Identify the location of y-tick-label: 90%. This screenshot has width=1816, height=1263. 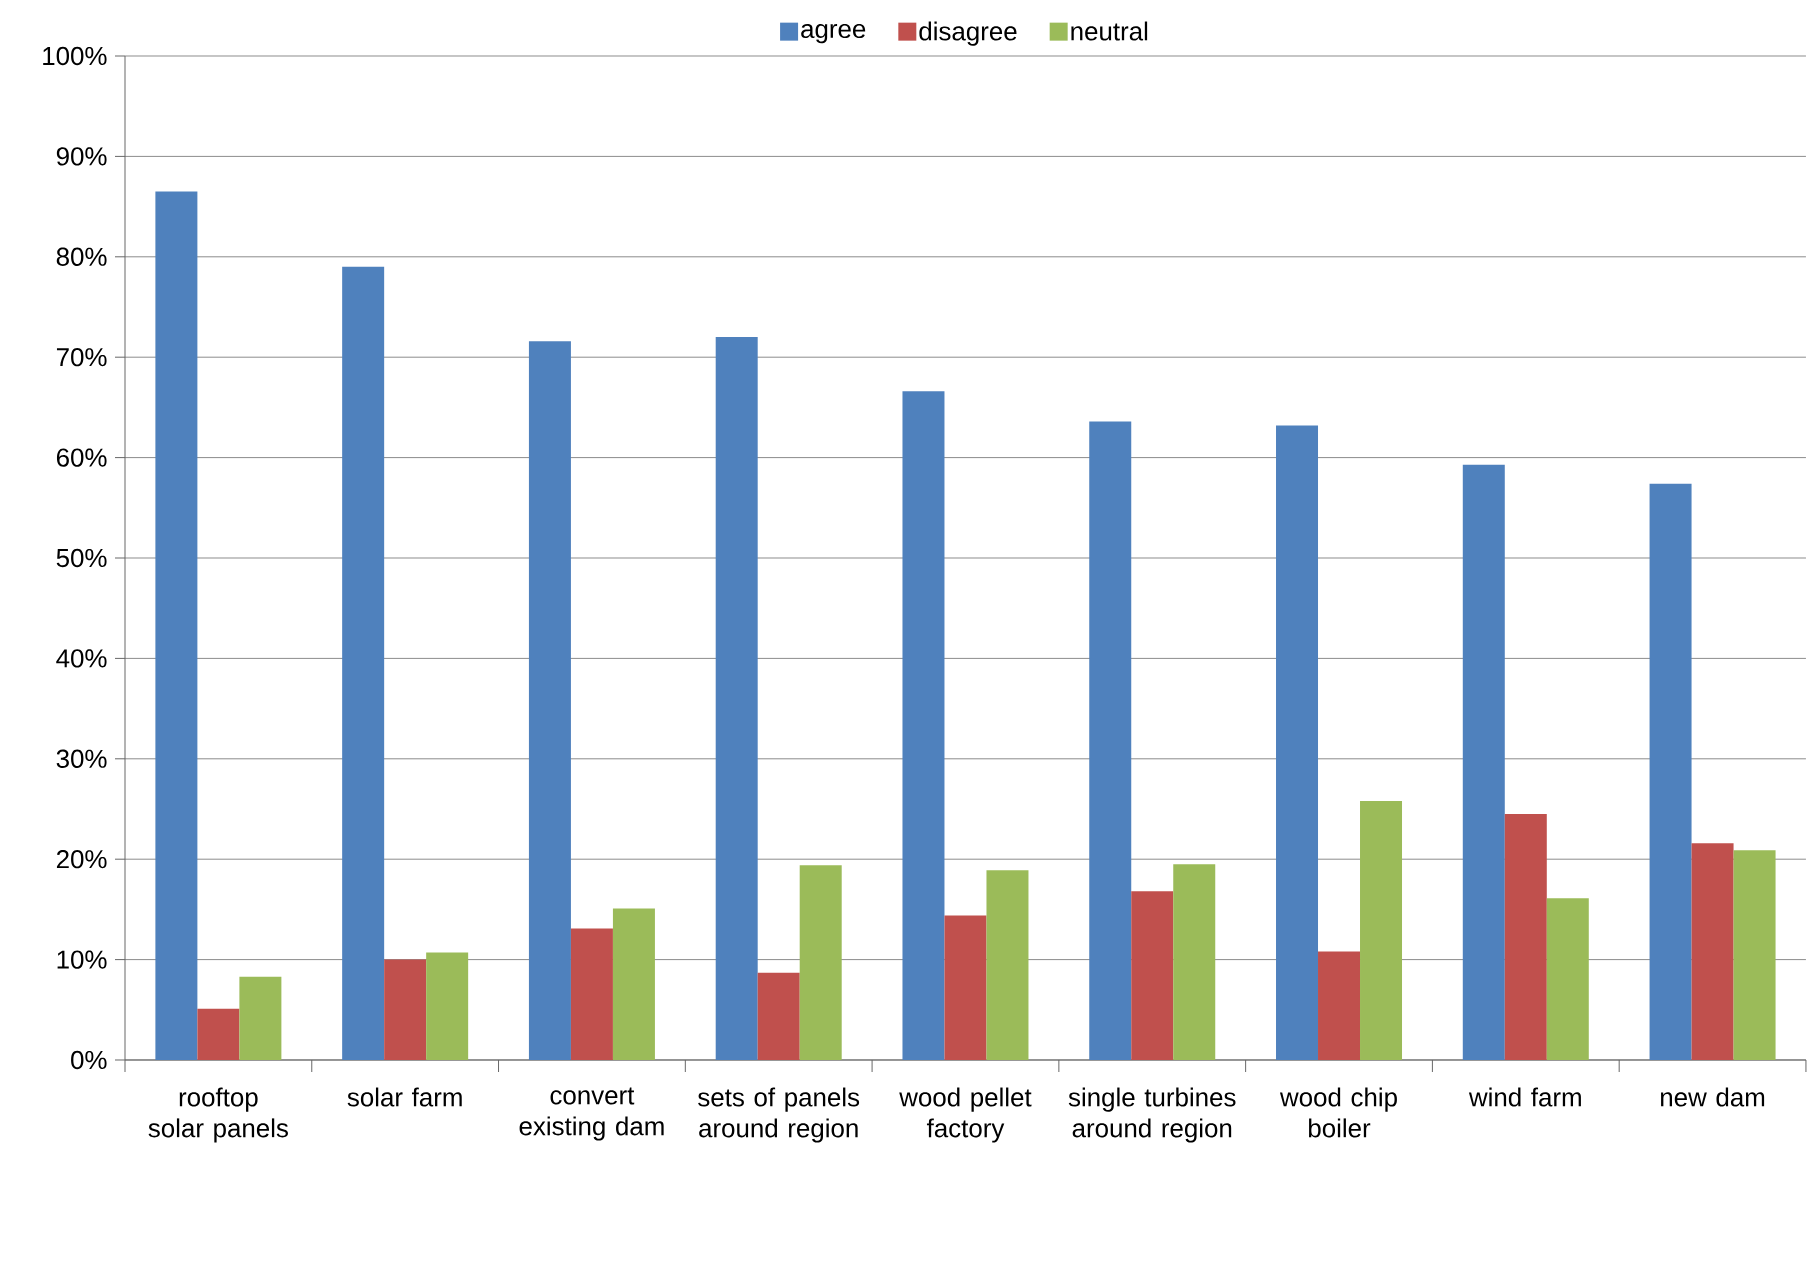
(81, 156).